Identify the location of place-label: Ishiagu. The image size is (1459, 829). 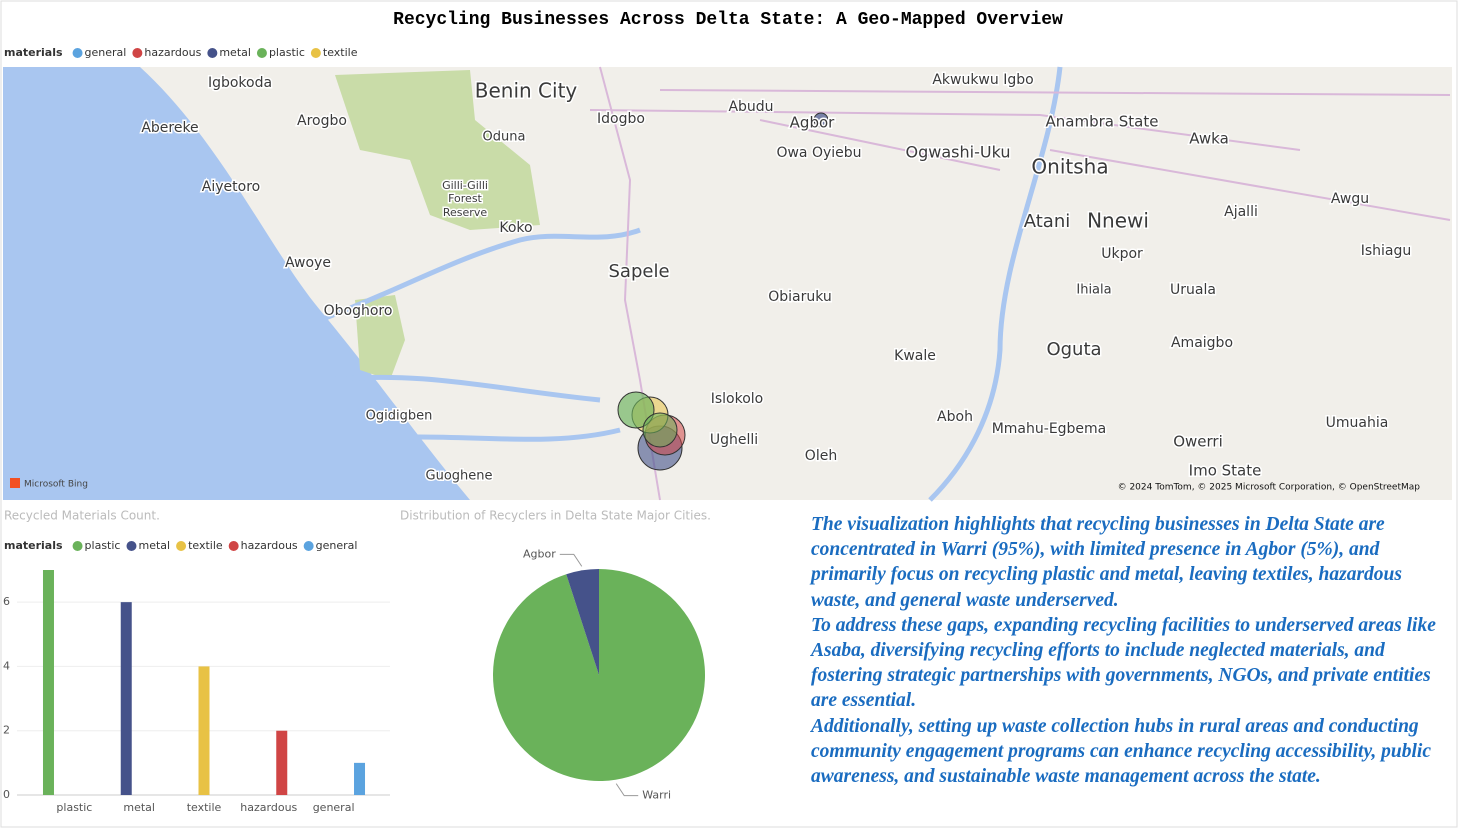
(1386, 251).